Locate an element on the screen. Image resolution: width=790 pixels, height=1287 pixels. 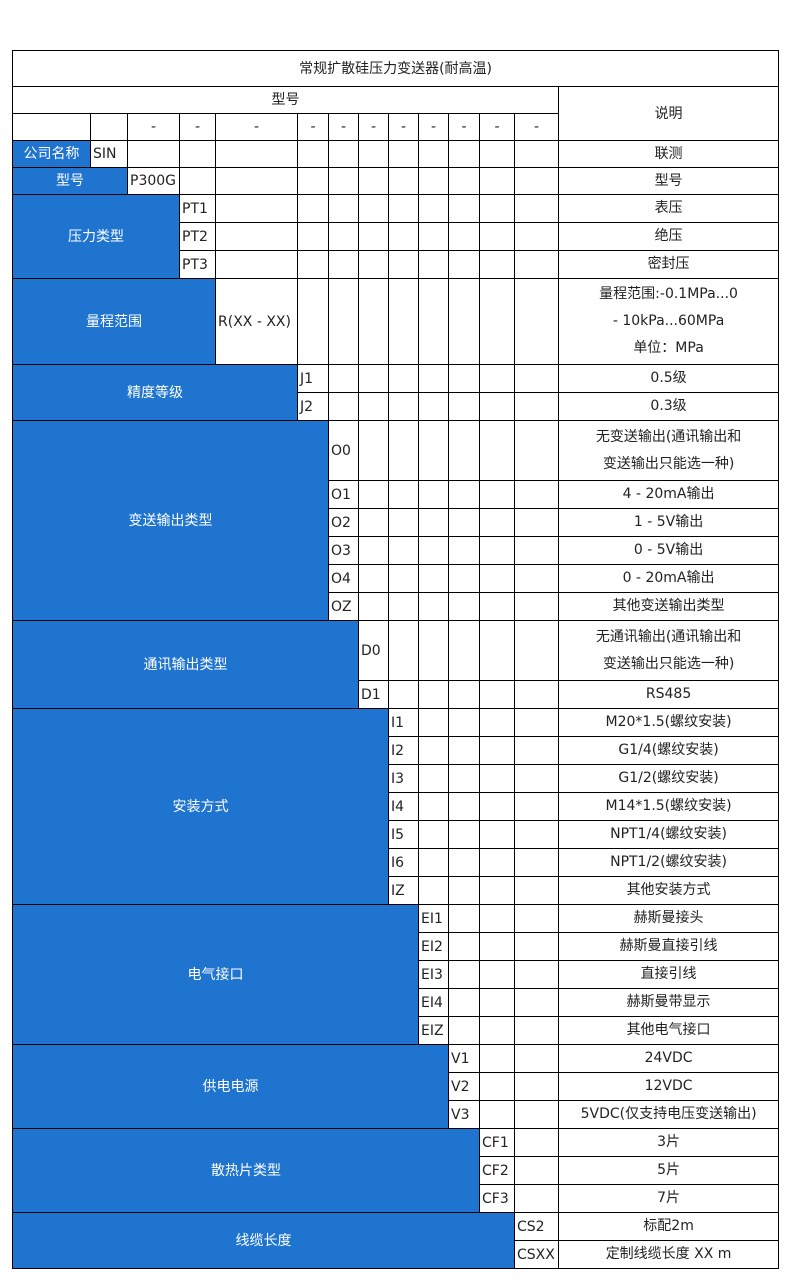
company-code: SIN is located at coordinates (109, 154).